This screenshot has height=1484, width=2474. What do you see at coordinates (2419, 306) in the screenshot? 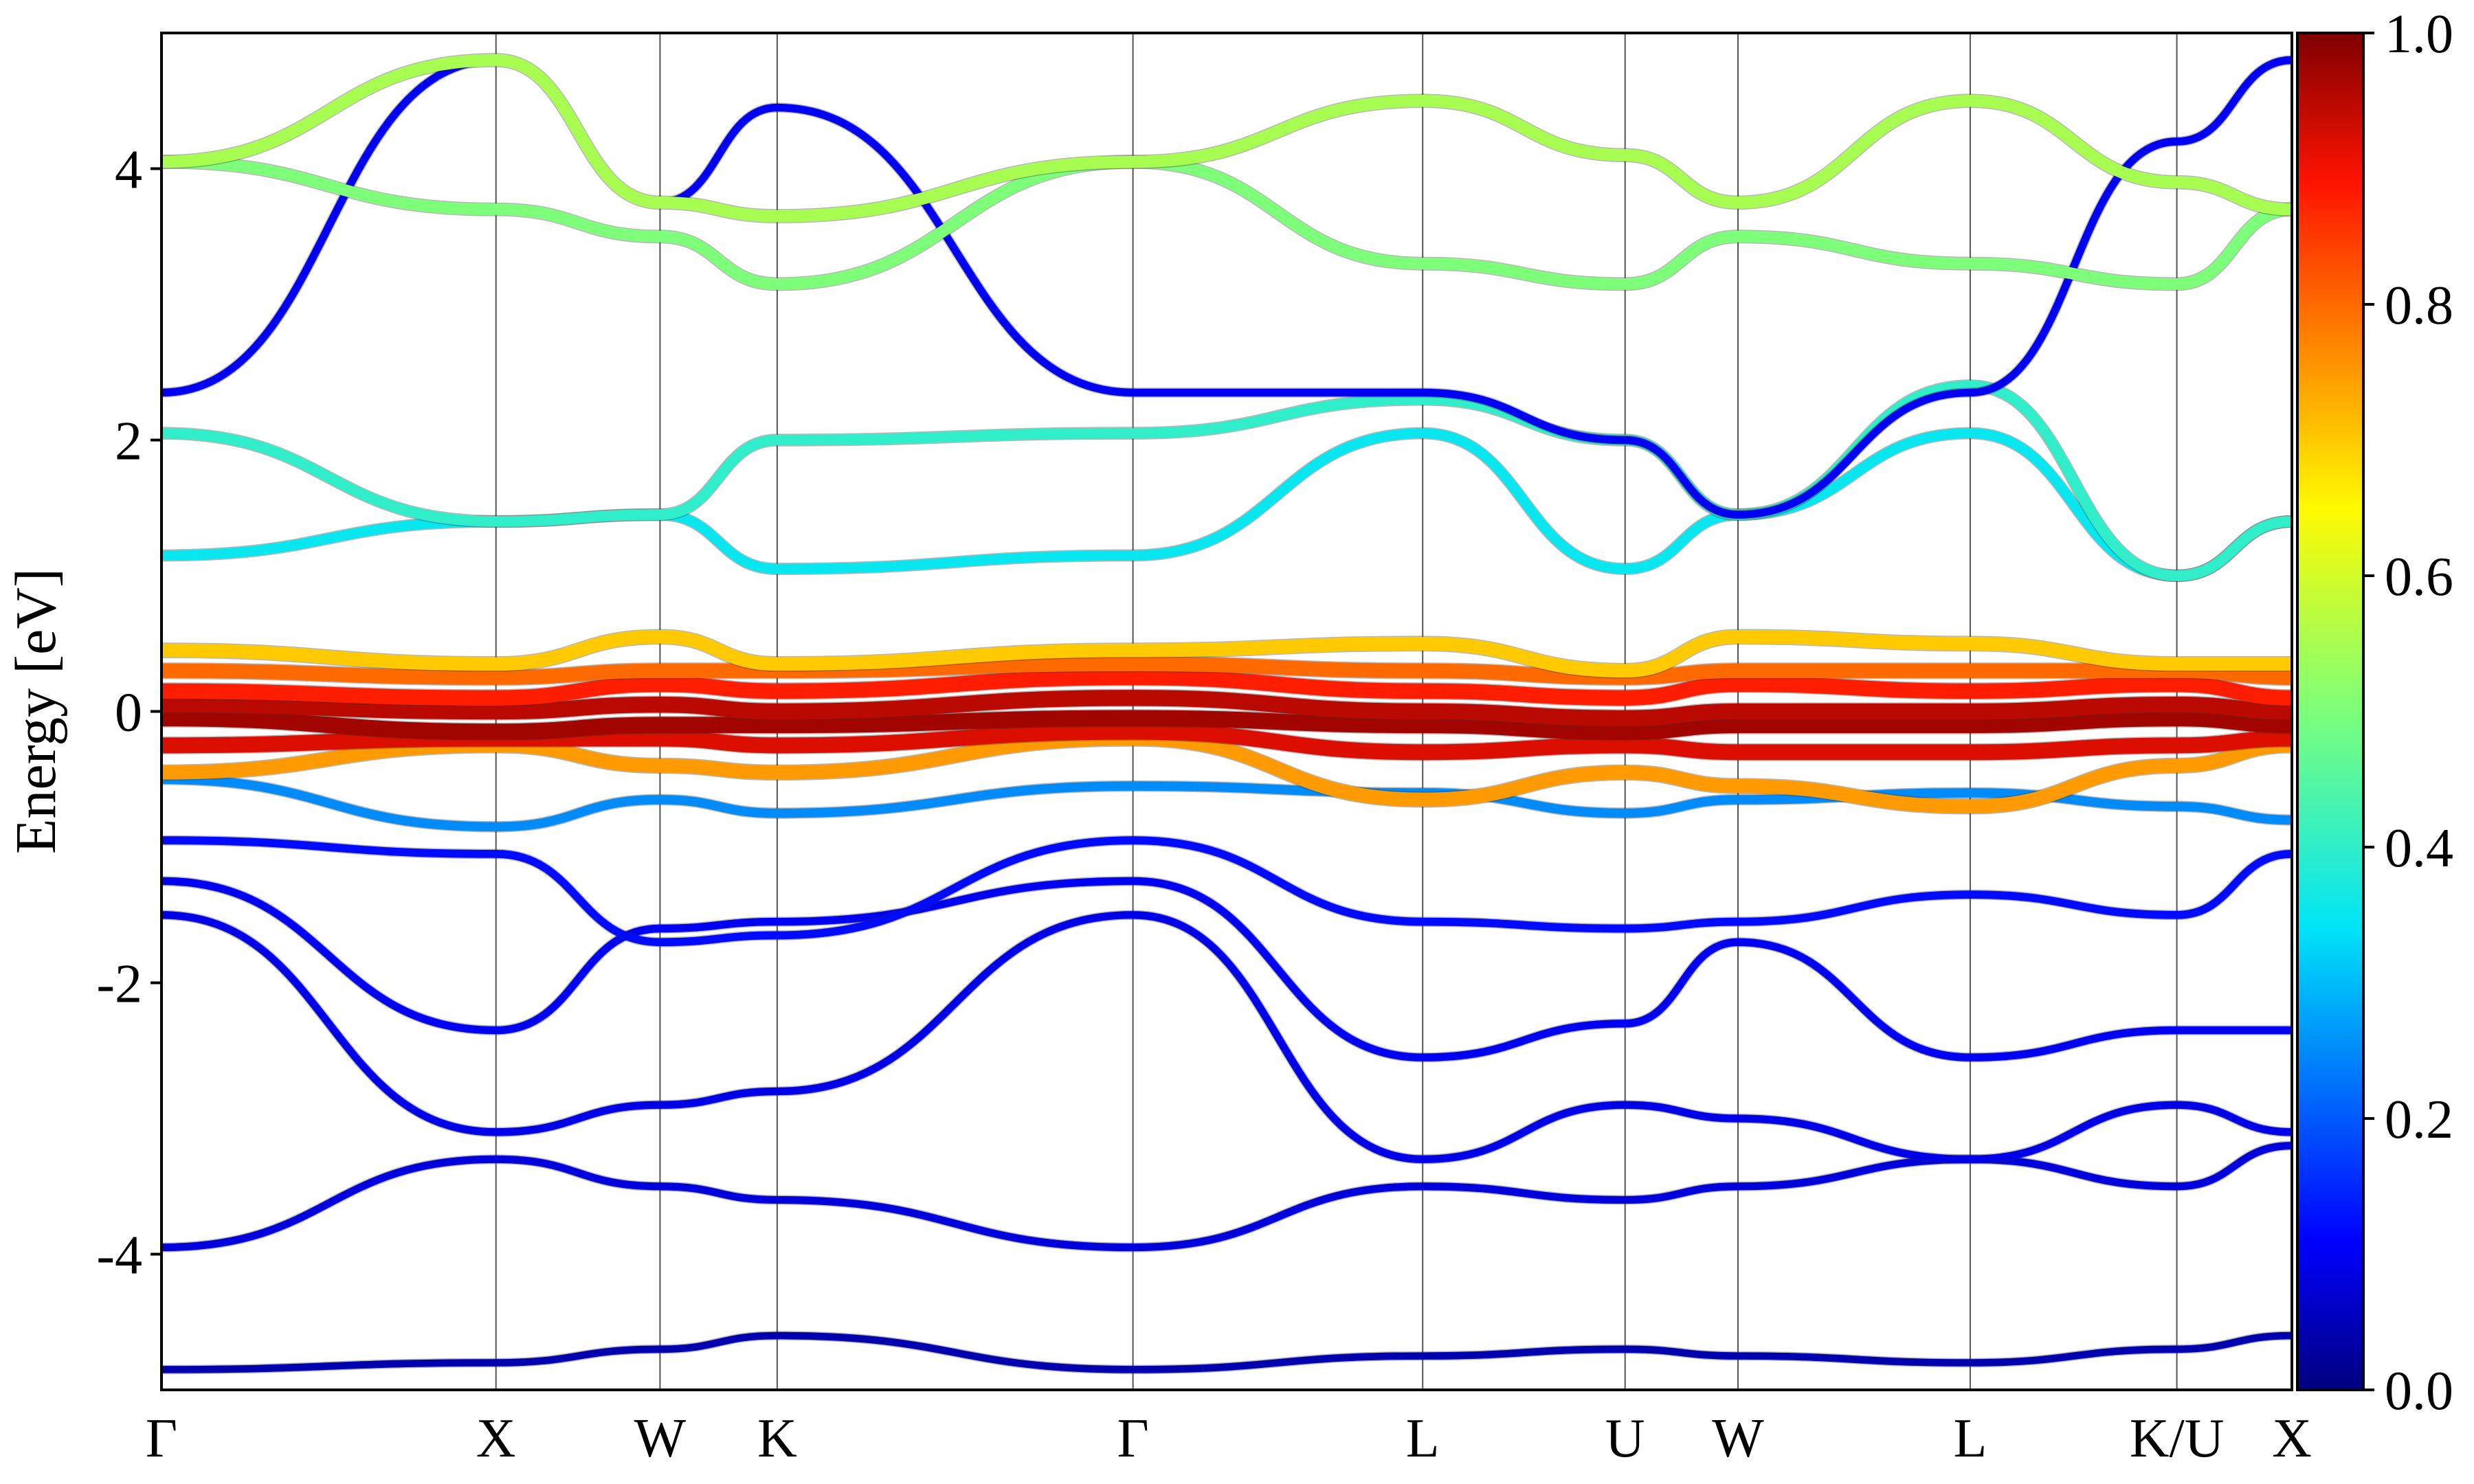
I see `colorbar-tick-label: 0.8` at bounding box center [2419, 306].